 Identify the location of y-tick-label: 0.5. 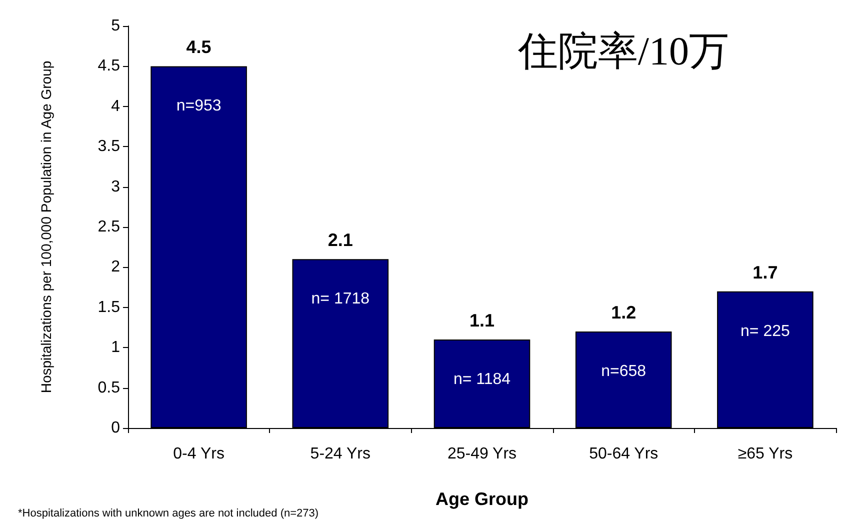
(109, 387).